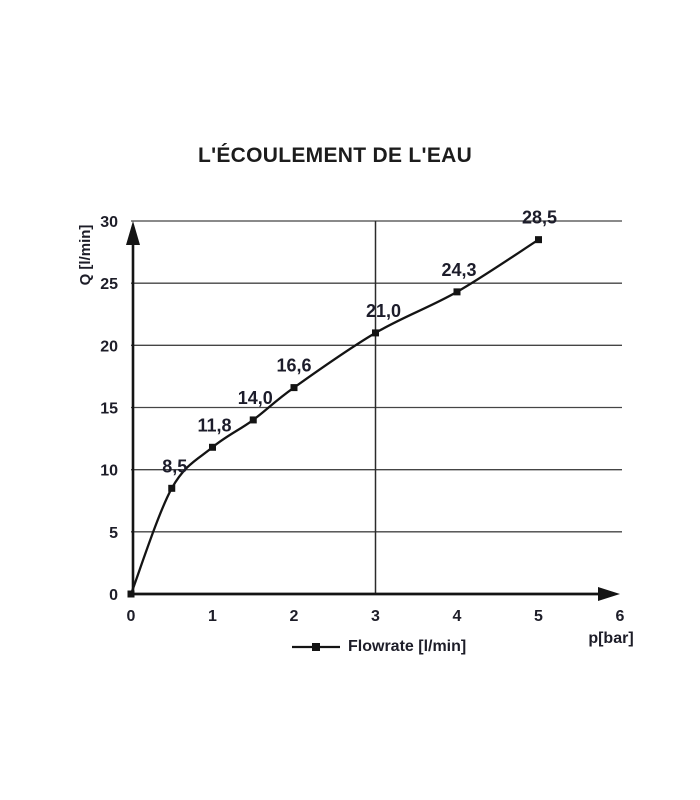  Describe the element at coordinates (109, 346) in the screenshot. I see `y-tick-label: 20` at that location.